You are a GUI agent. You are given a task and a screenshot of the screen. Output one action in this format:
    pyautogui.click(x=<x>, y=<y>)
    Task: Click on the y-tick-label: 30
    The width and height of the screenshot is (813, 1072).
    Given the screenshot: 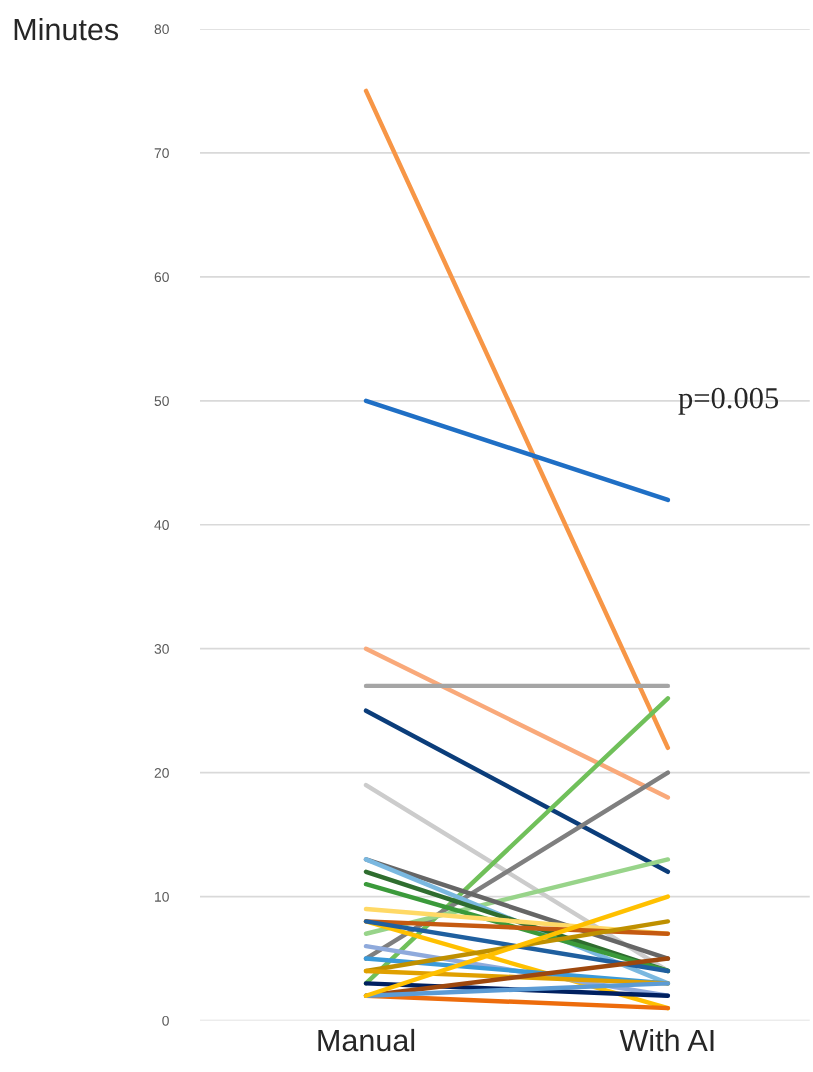 What is the action you would take?
    pyautogui.click(x=161, y=649)
    